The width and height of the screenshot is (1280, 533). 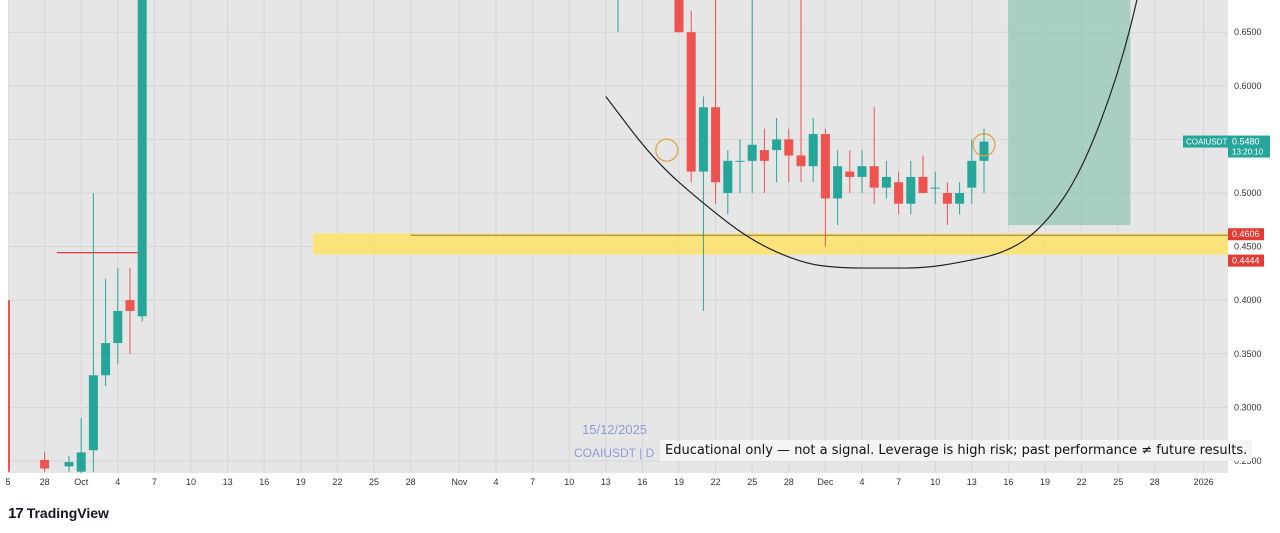 What do you see at coordinates (81, 482) in the screenshot?
I see `x-tick-label: Oct` at bounding box center [81, 482].